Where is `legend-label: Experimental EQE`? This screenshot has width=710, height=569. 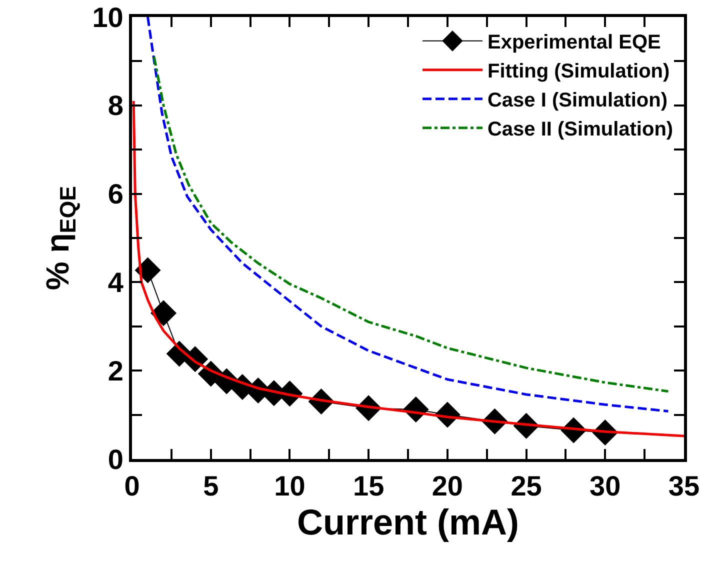
legend-label: Experimental EQE is located at coordinates (574, 43).